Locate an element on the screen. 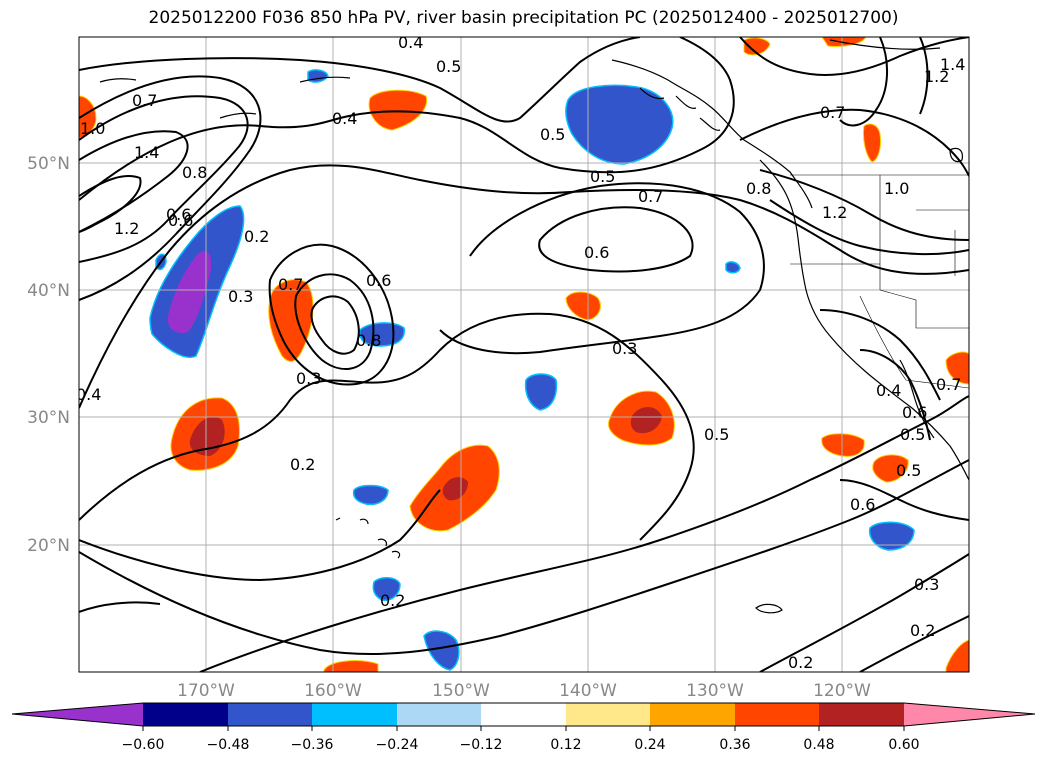  lon-label: 140°W is located at coordinates (588, 691).